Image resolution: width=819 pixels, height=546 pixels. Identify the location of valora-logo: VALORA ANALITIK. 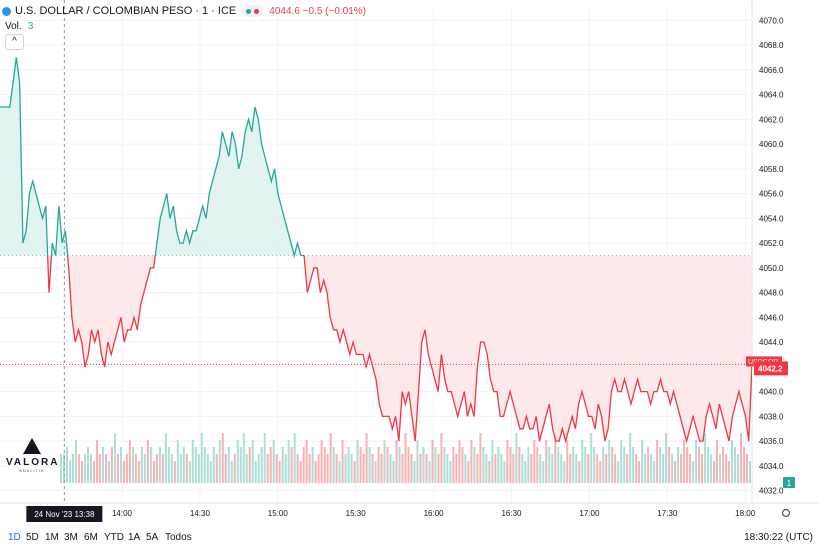
(32, 455).